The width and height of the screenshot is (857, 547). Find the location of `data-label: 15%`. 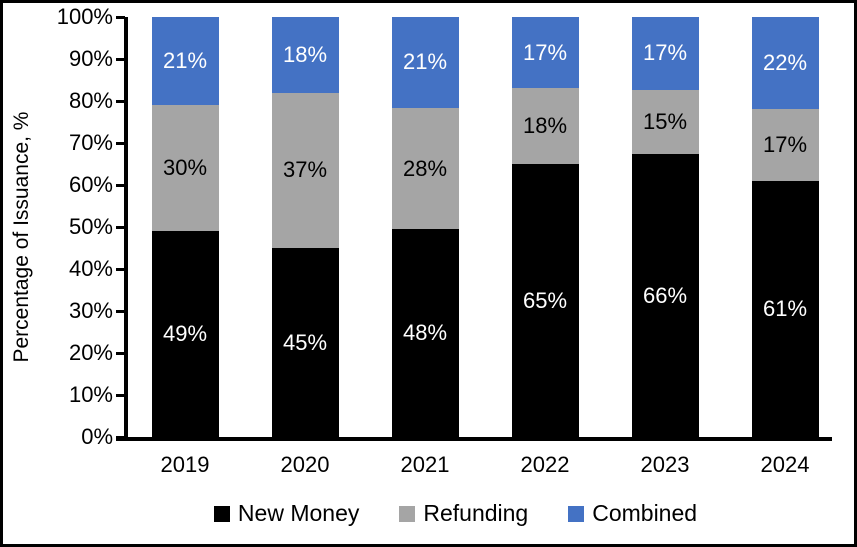

data-label: 15% is located at coordinates (665, 122).